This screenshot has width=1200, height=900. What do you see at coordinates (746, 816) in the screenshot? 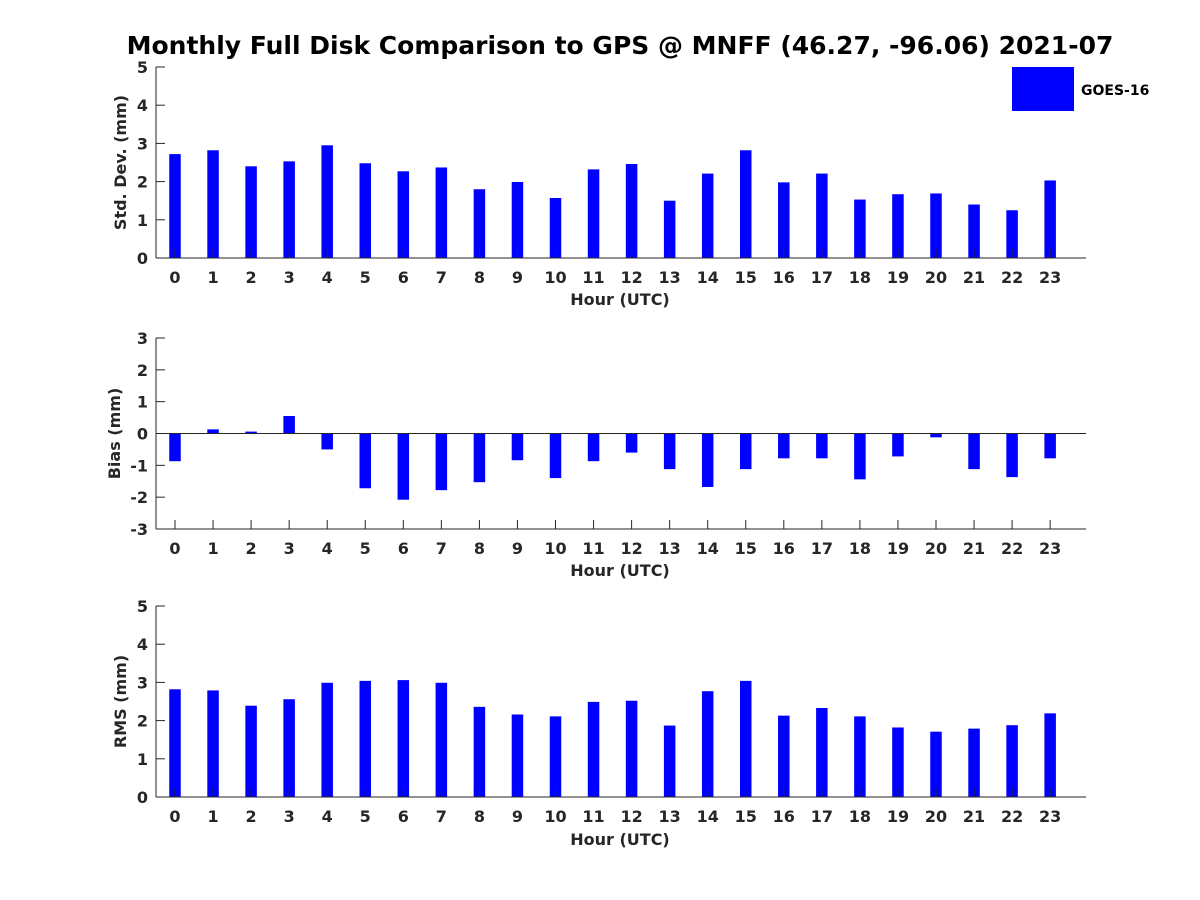
I see `rms-x-tick-label: 15` at bounding box center [746, 816].